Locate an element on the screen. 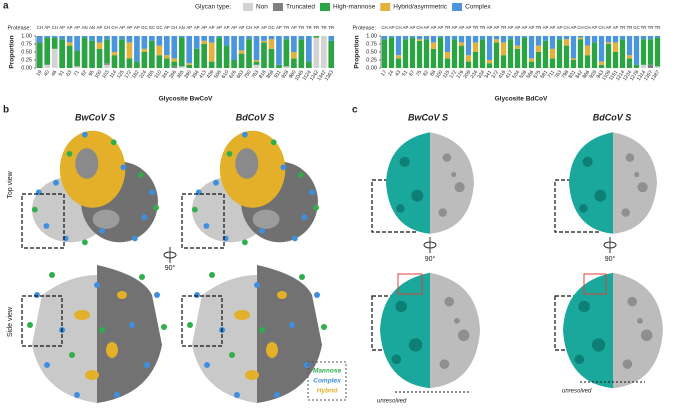  x-tick-label: 1109 is located at coordinates (606, 75).